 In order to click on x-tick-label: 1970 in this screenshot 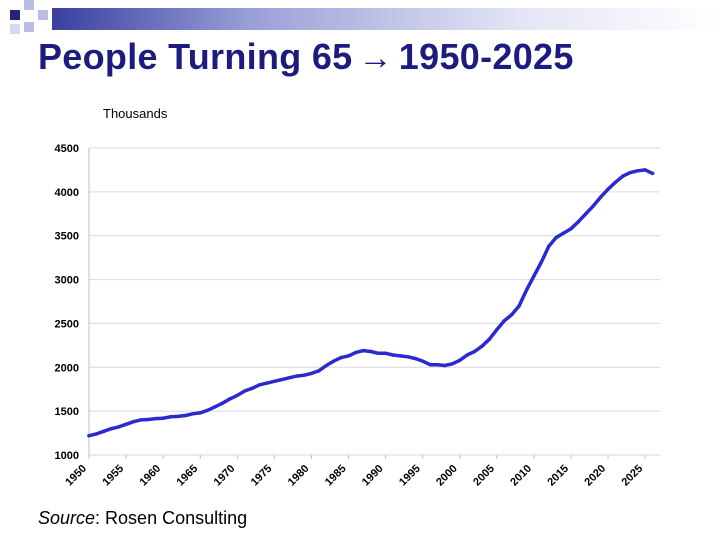, I will do `click(225, 476)`.